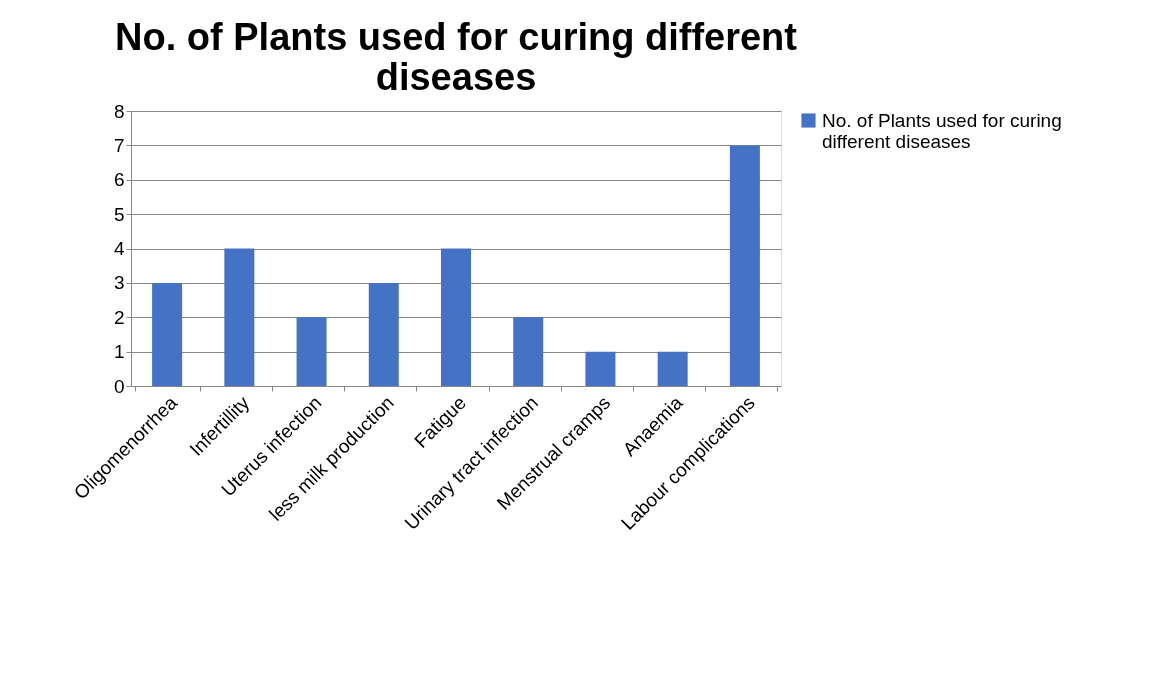 The width and height of the screenshot is (1151, 675). Describe the element at coordinates (119, 386) in the screenshot. I see `y-tick-label: 0` at that location.